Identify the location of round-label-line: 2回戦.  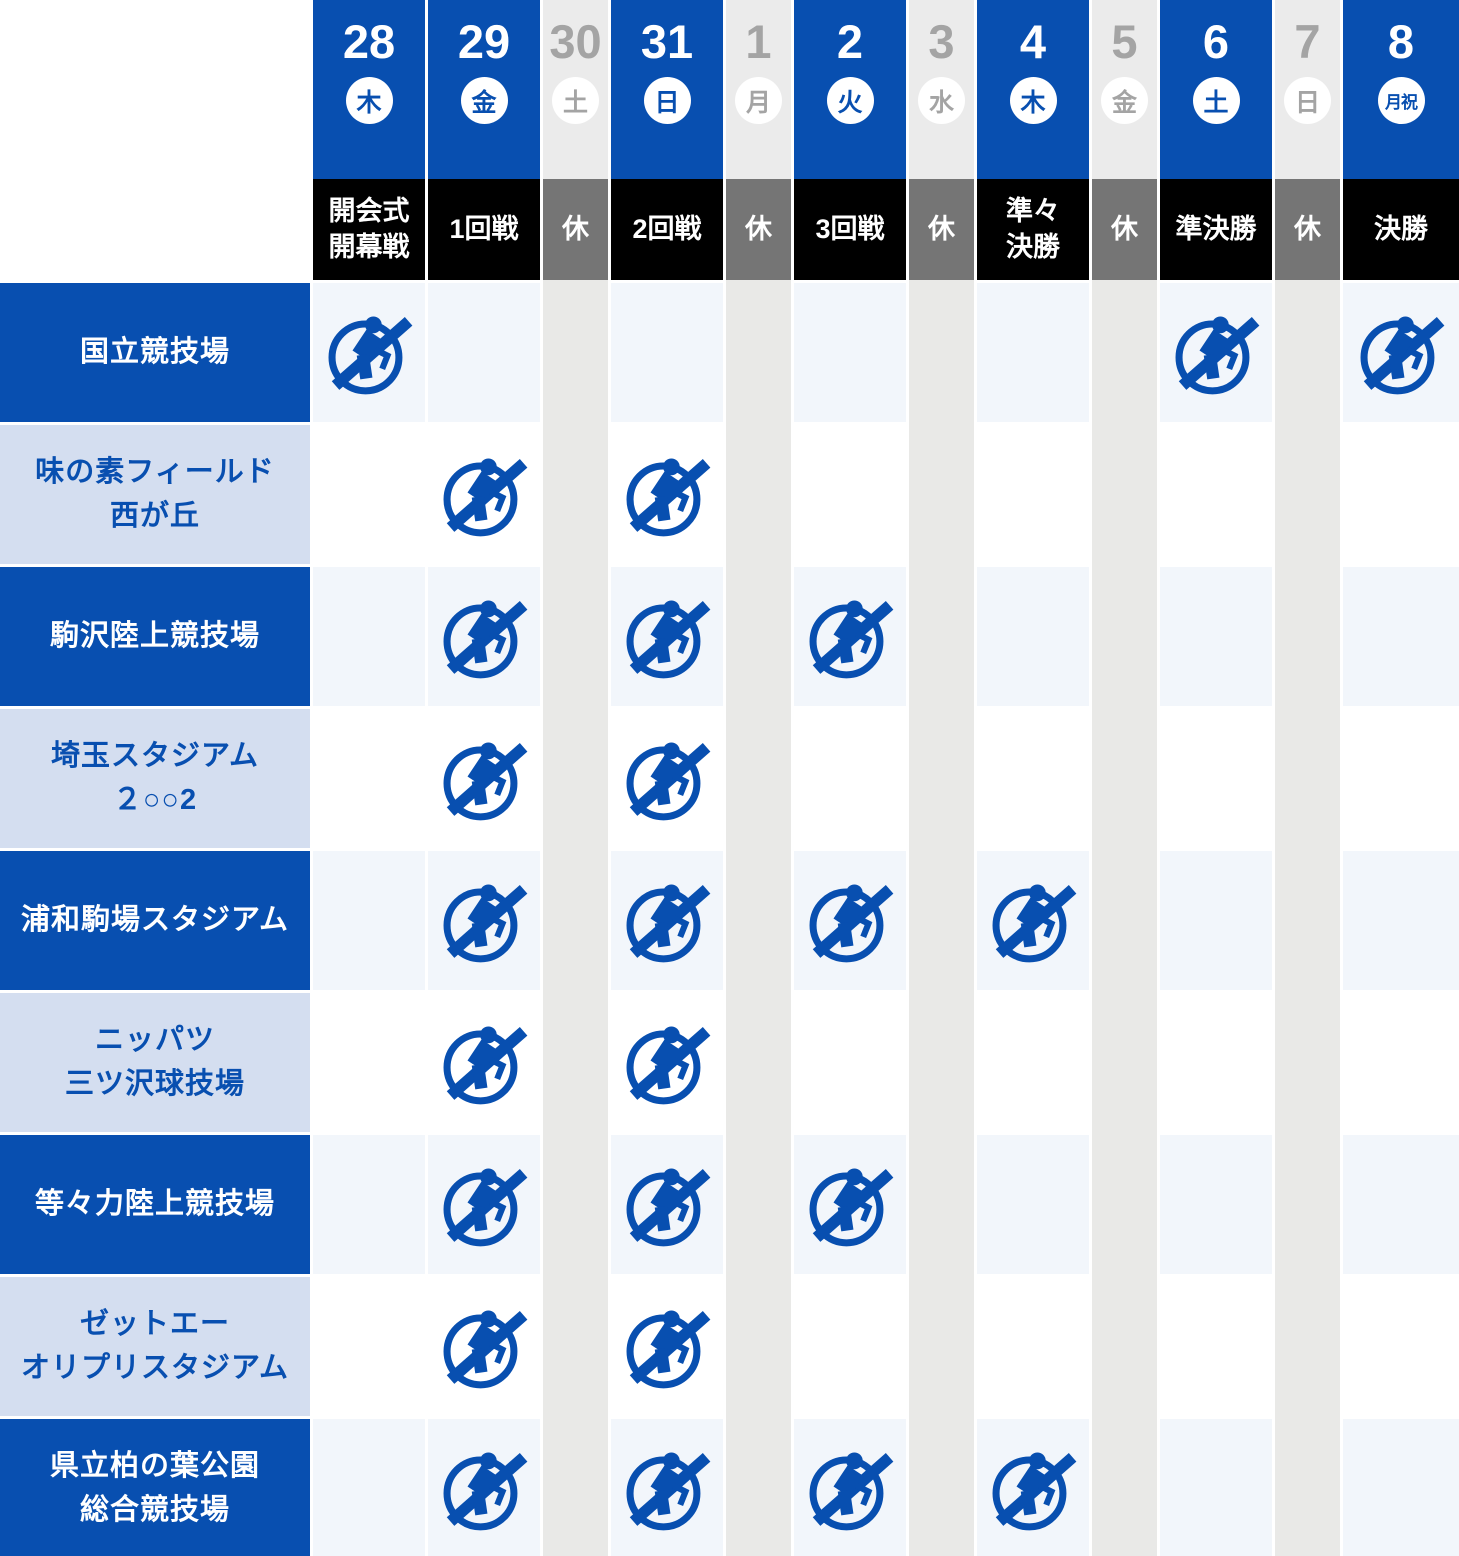
(667, 228).